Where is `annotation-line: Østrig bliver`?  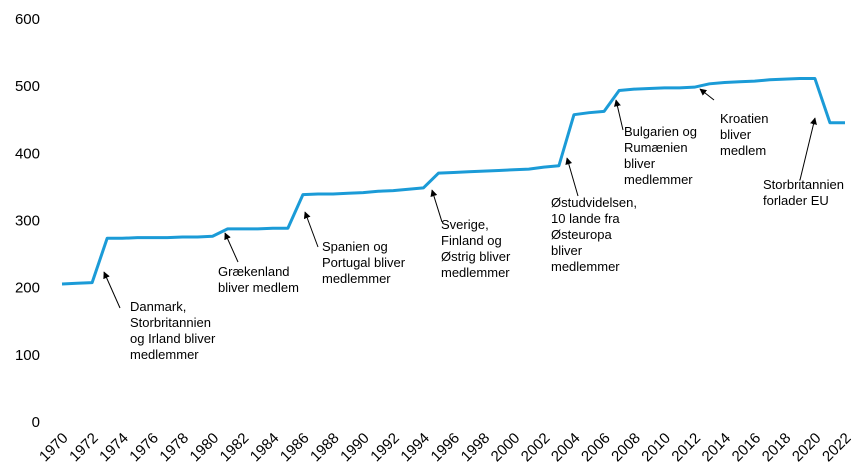
annotation-line: Østrig bliver is located at coordinates (476, 256).